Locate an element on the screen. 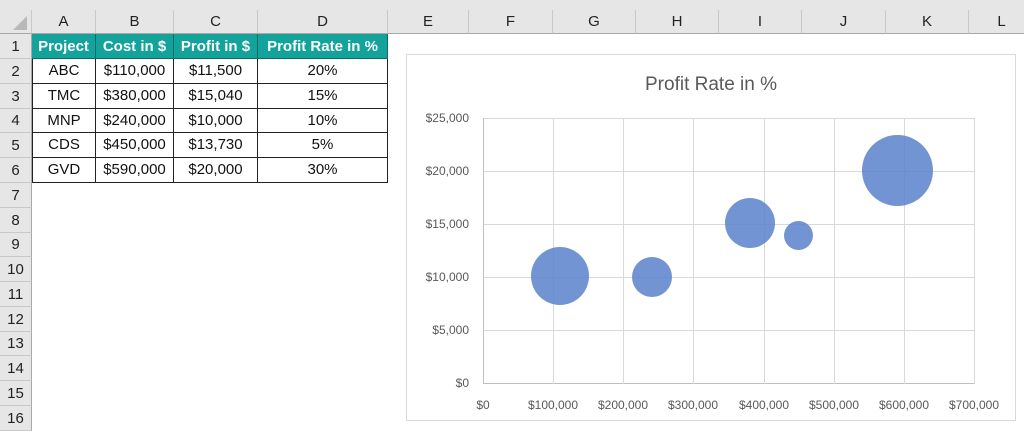  x-axis-line is located at coordinates (728, 383).